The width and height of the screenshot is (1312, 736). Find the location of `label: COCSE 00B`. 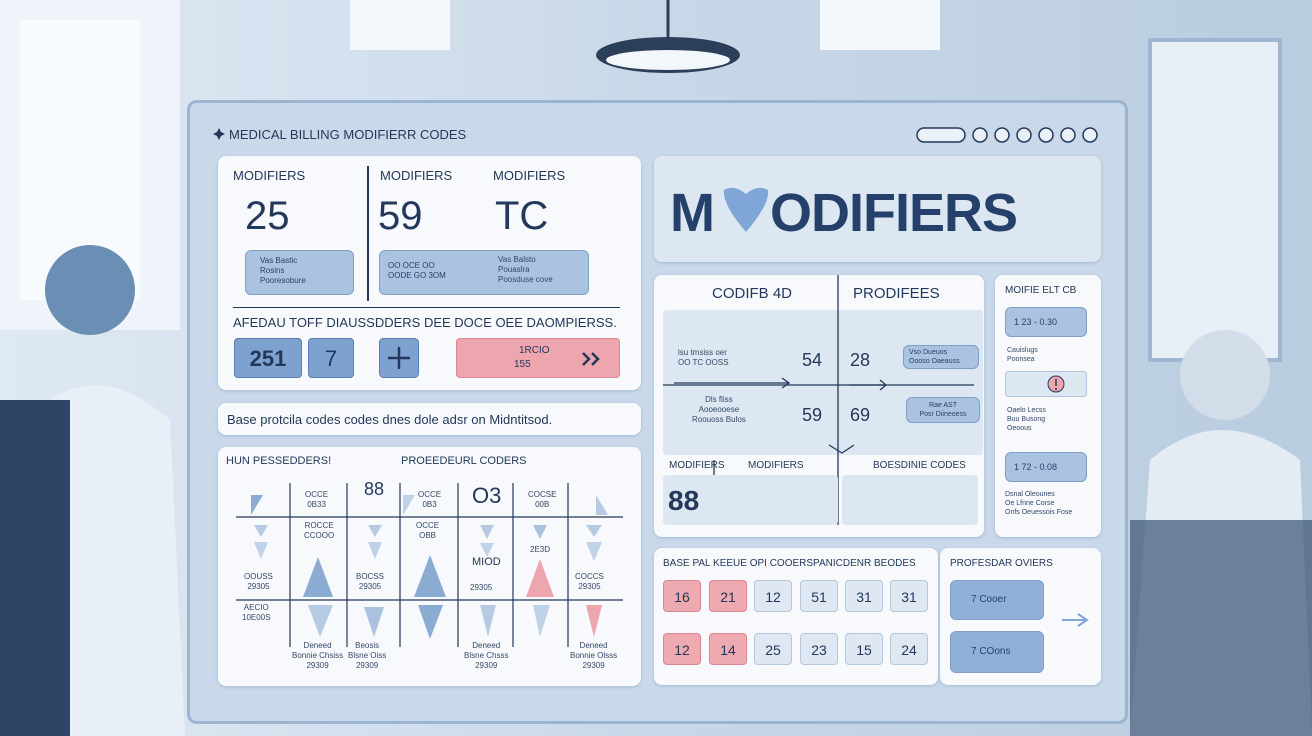

label: COCSE 00B is located at coordinates (542, 499).